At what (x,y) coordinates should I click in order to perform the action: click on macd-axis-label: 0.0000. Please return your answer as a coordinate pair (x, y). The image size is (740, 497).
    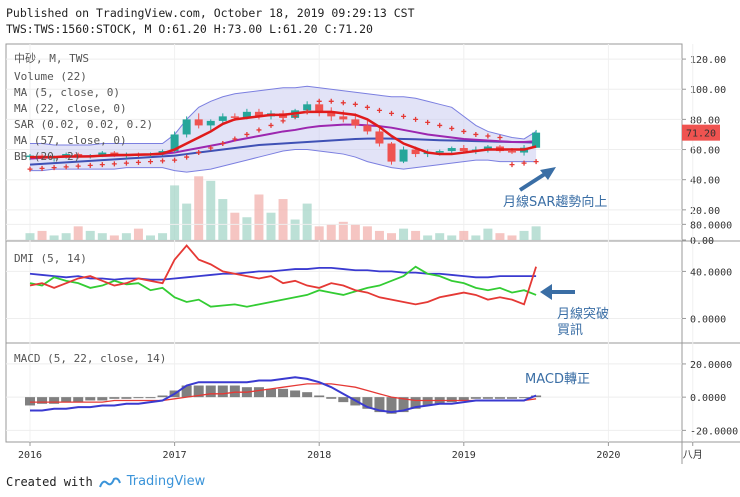
    Looking at the image, I should click on (708, 398).